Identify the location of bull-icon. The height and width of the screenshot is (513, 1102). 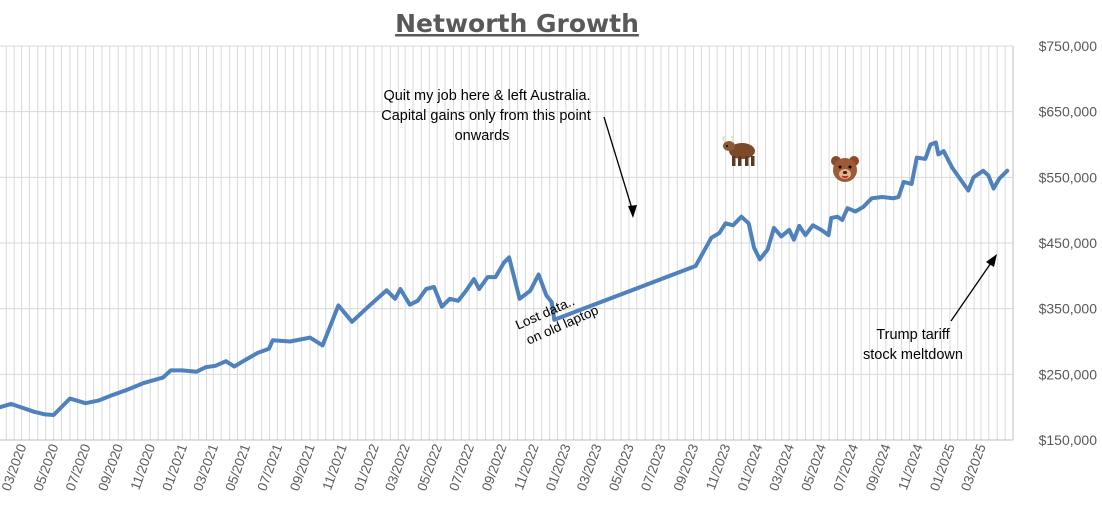
(738, 150).